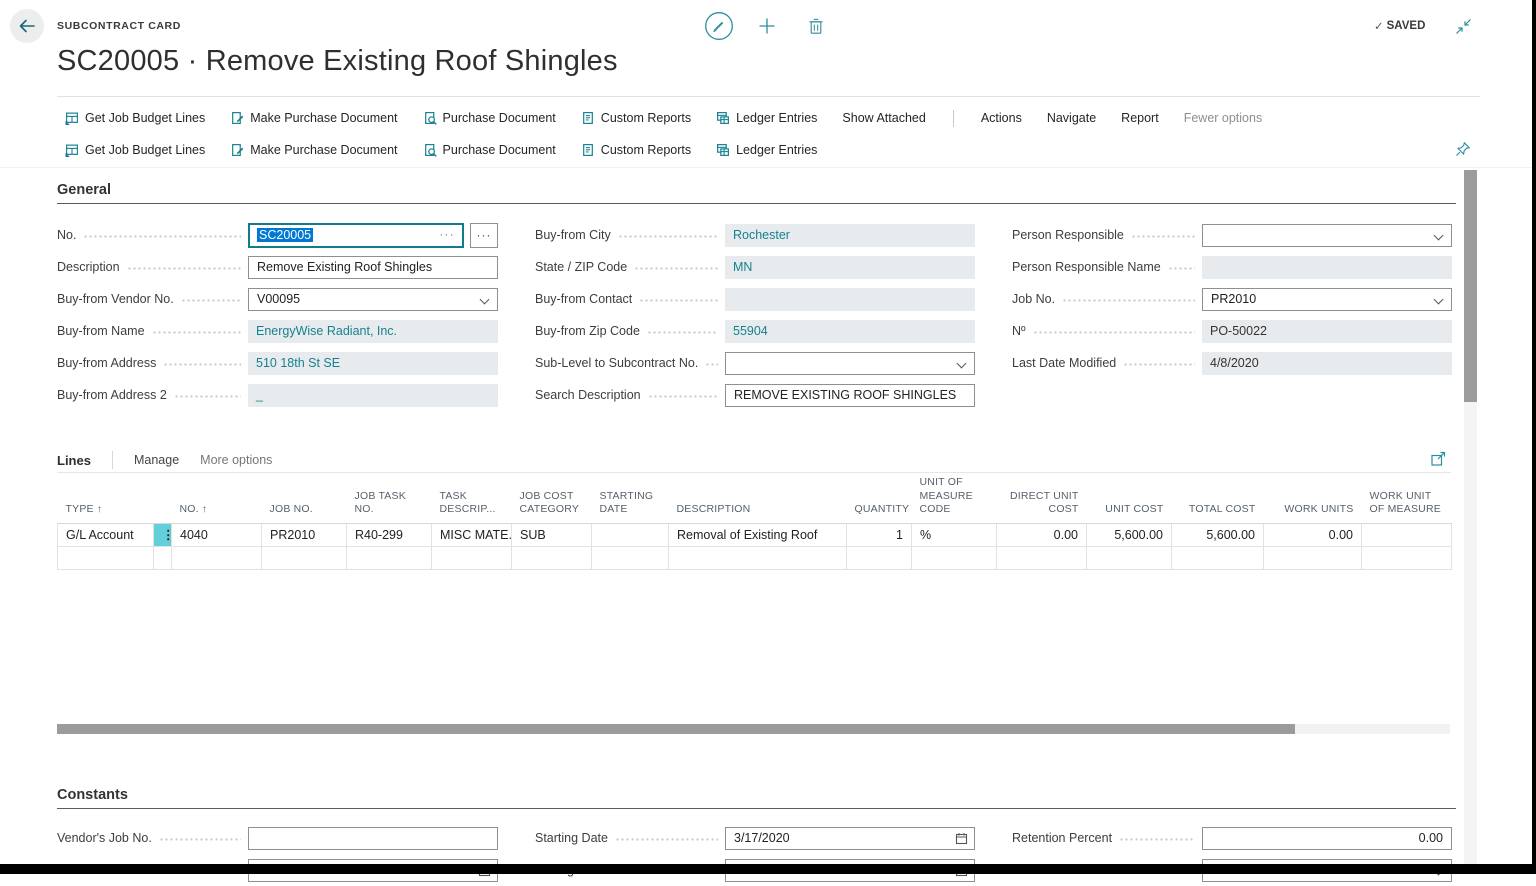 The height and width of the screenshot is (886, 1536). I want to click on cell-unit-cost: 5,600.00, so click(1129, 534).